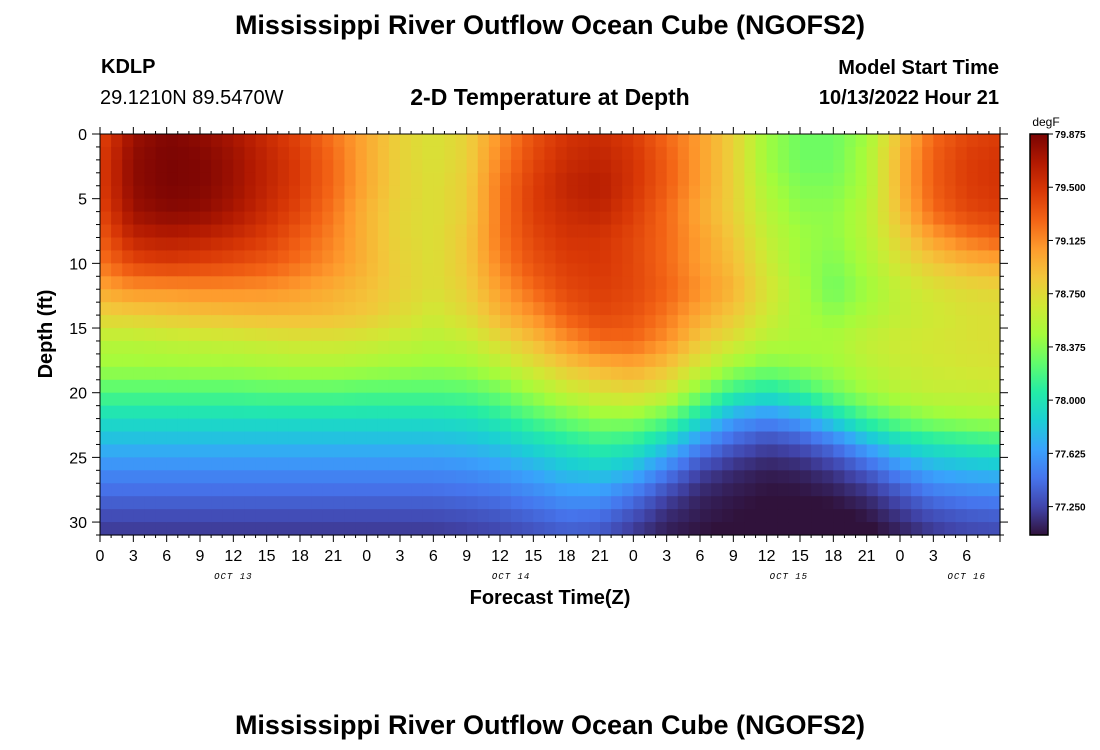 The image size is (1100, 750). Describe the element at coordinates (78, 264) in the screenshot. I see `y-tick-label: 10` at that location.